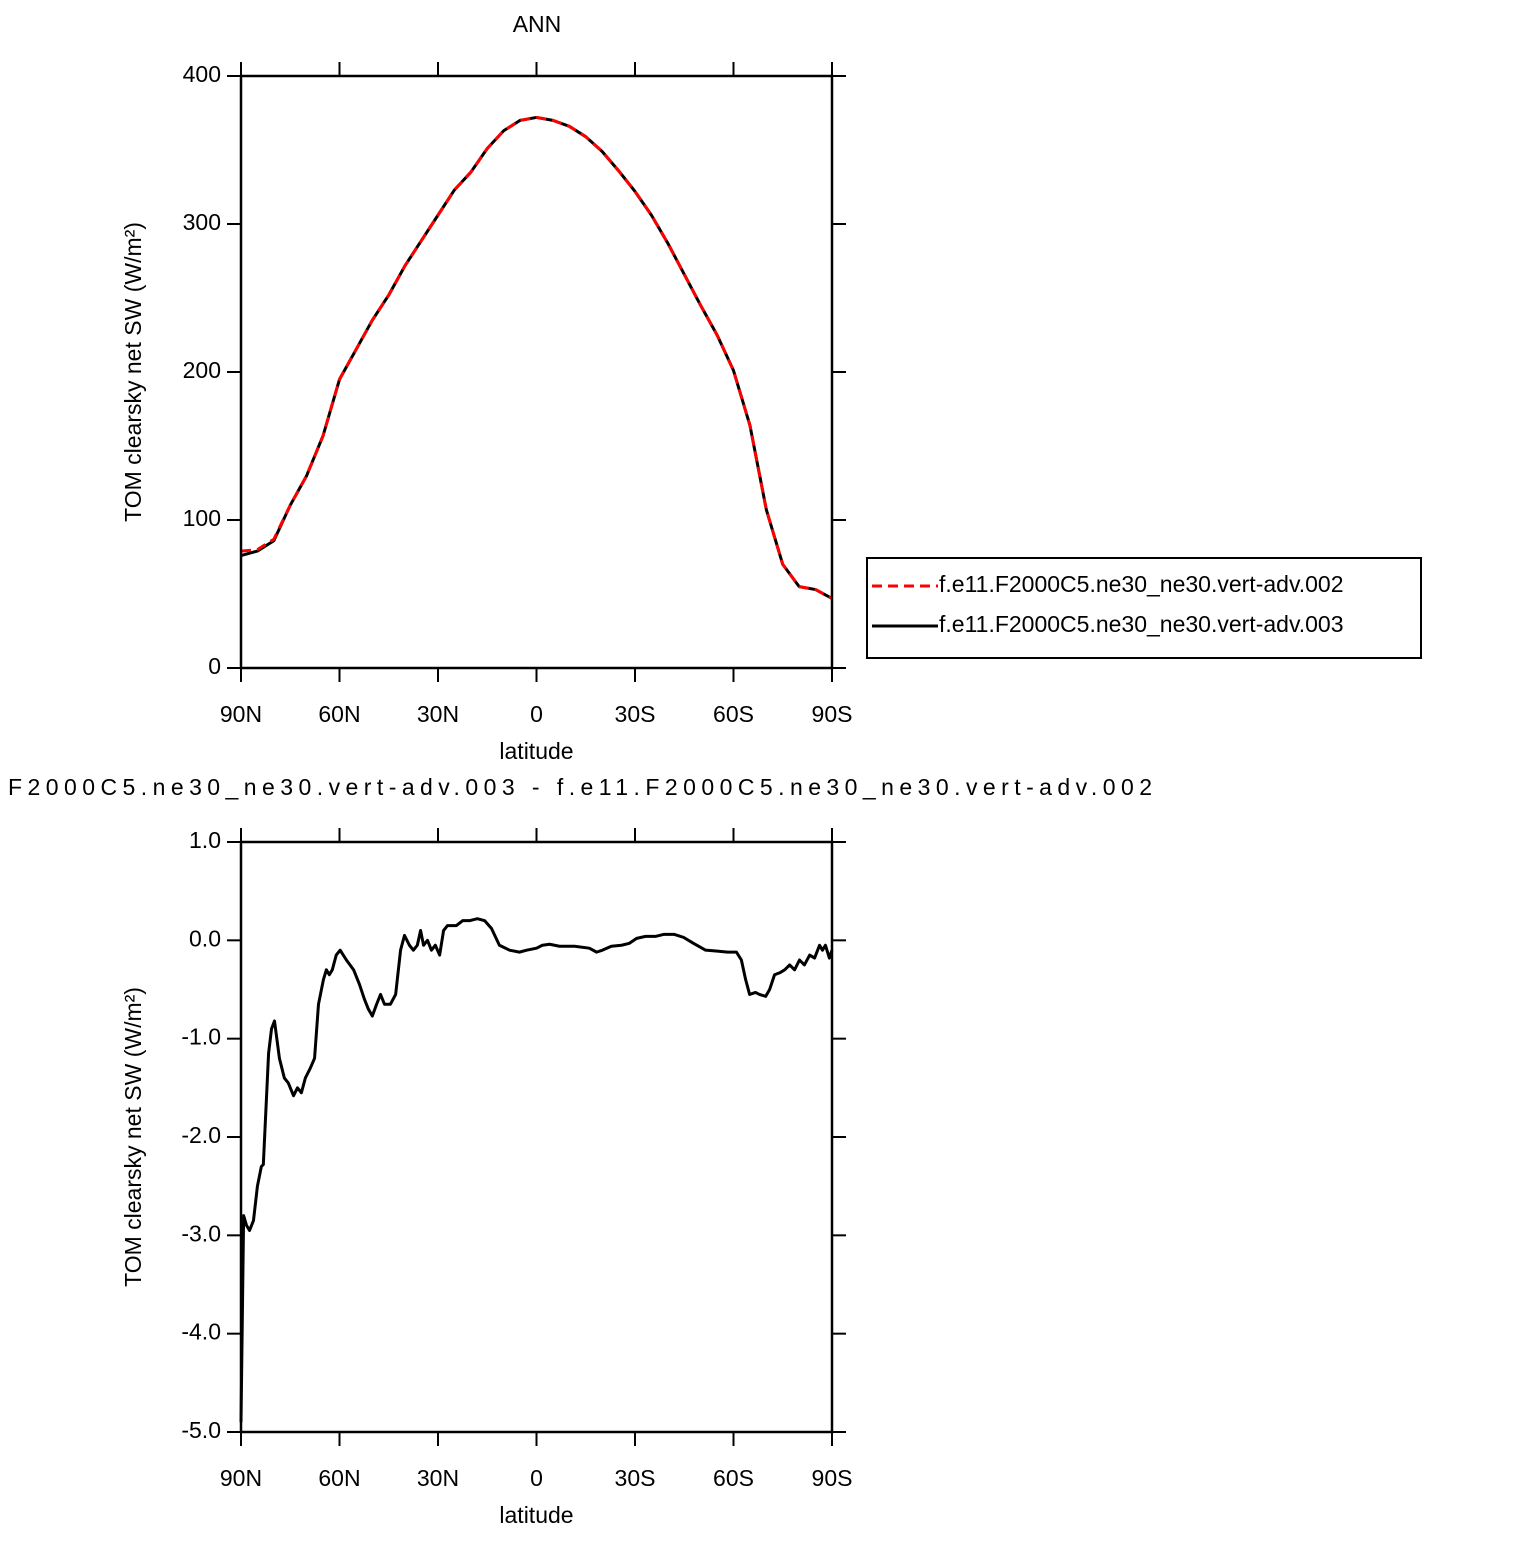 The height and width of the screenshot is (1541, 1530). I want to click on y-tick-label: 0, so click(214, 666).